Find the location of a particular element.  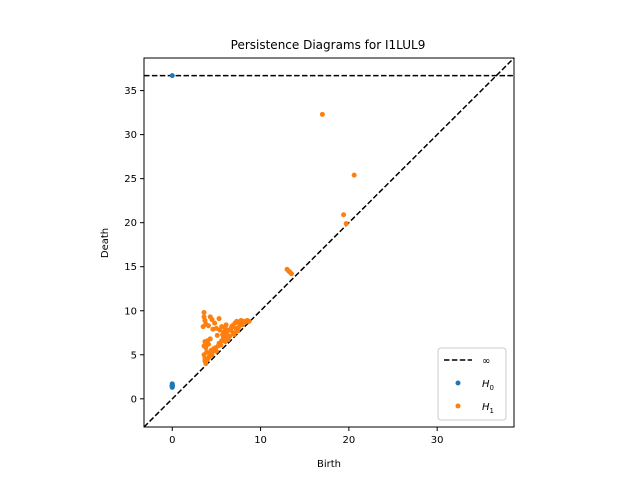

x-tick-label: 10 is located at coordinates (260, 440).